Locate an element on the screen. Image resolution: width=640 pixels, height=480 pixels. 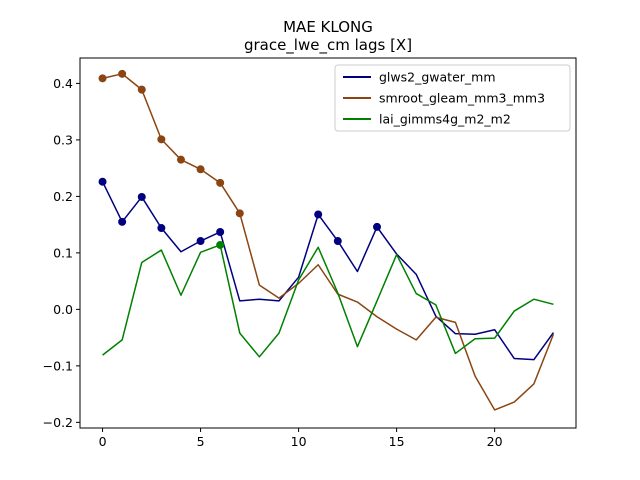
legend-box is located at coordinates (452, 98).